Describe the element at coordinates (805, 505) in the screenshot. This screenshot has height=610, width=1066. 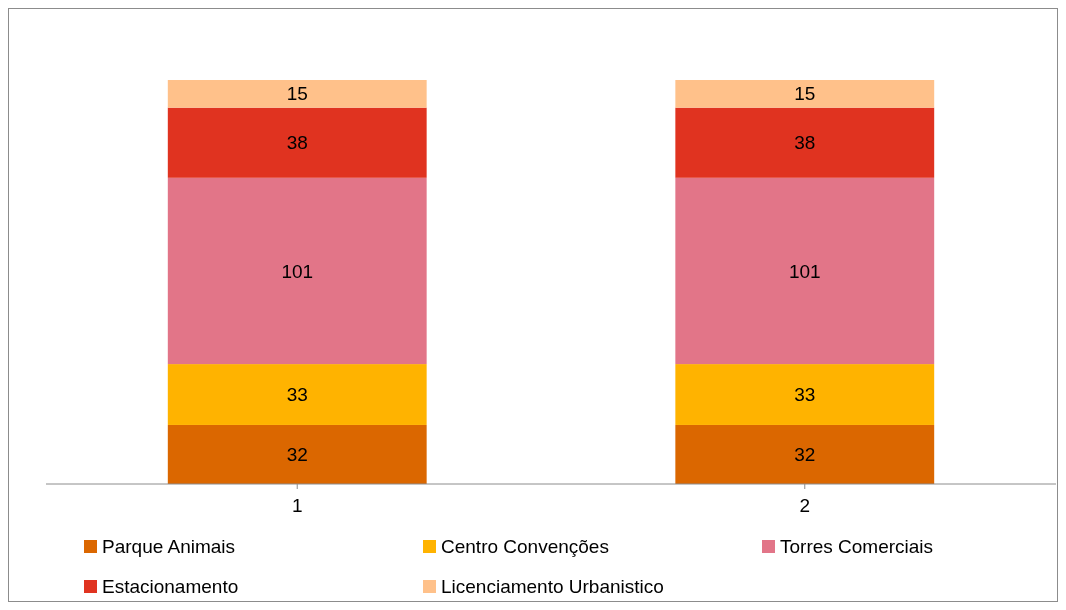
I see `x-tick-label: 2` at that location.